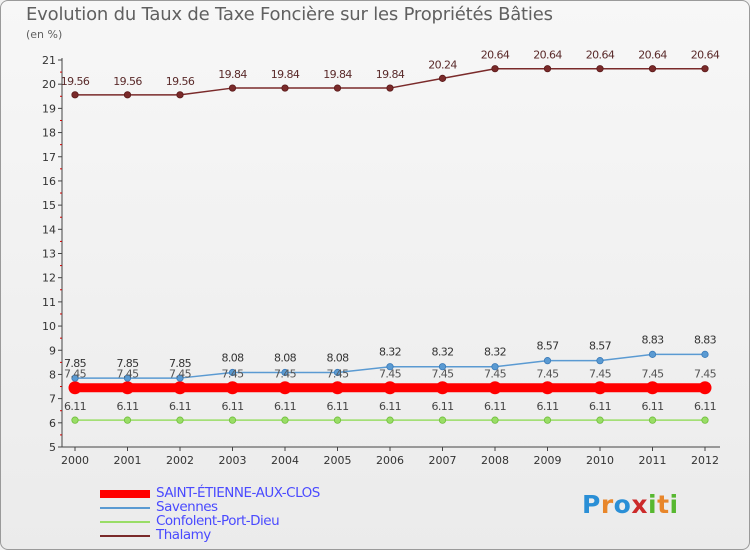 Image resolution: width=750 pixels, height=550 pixels. Describe the element at coordinates (622, 504) in the screenshot. I see `logo-letter: o` at that location.